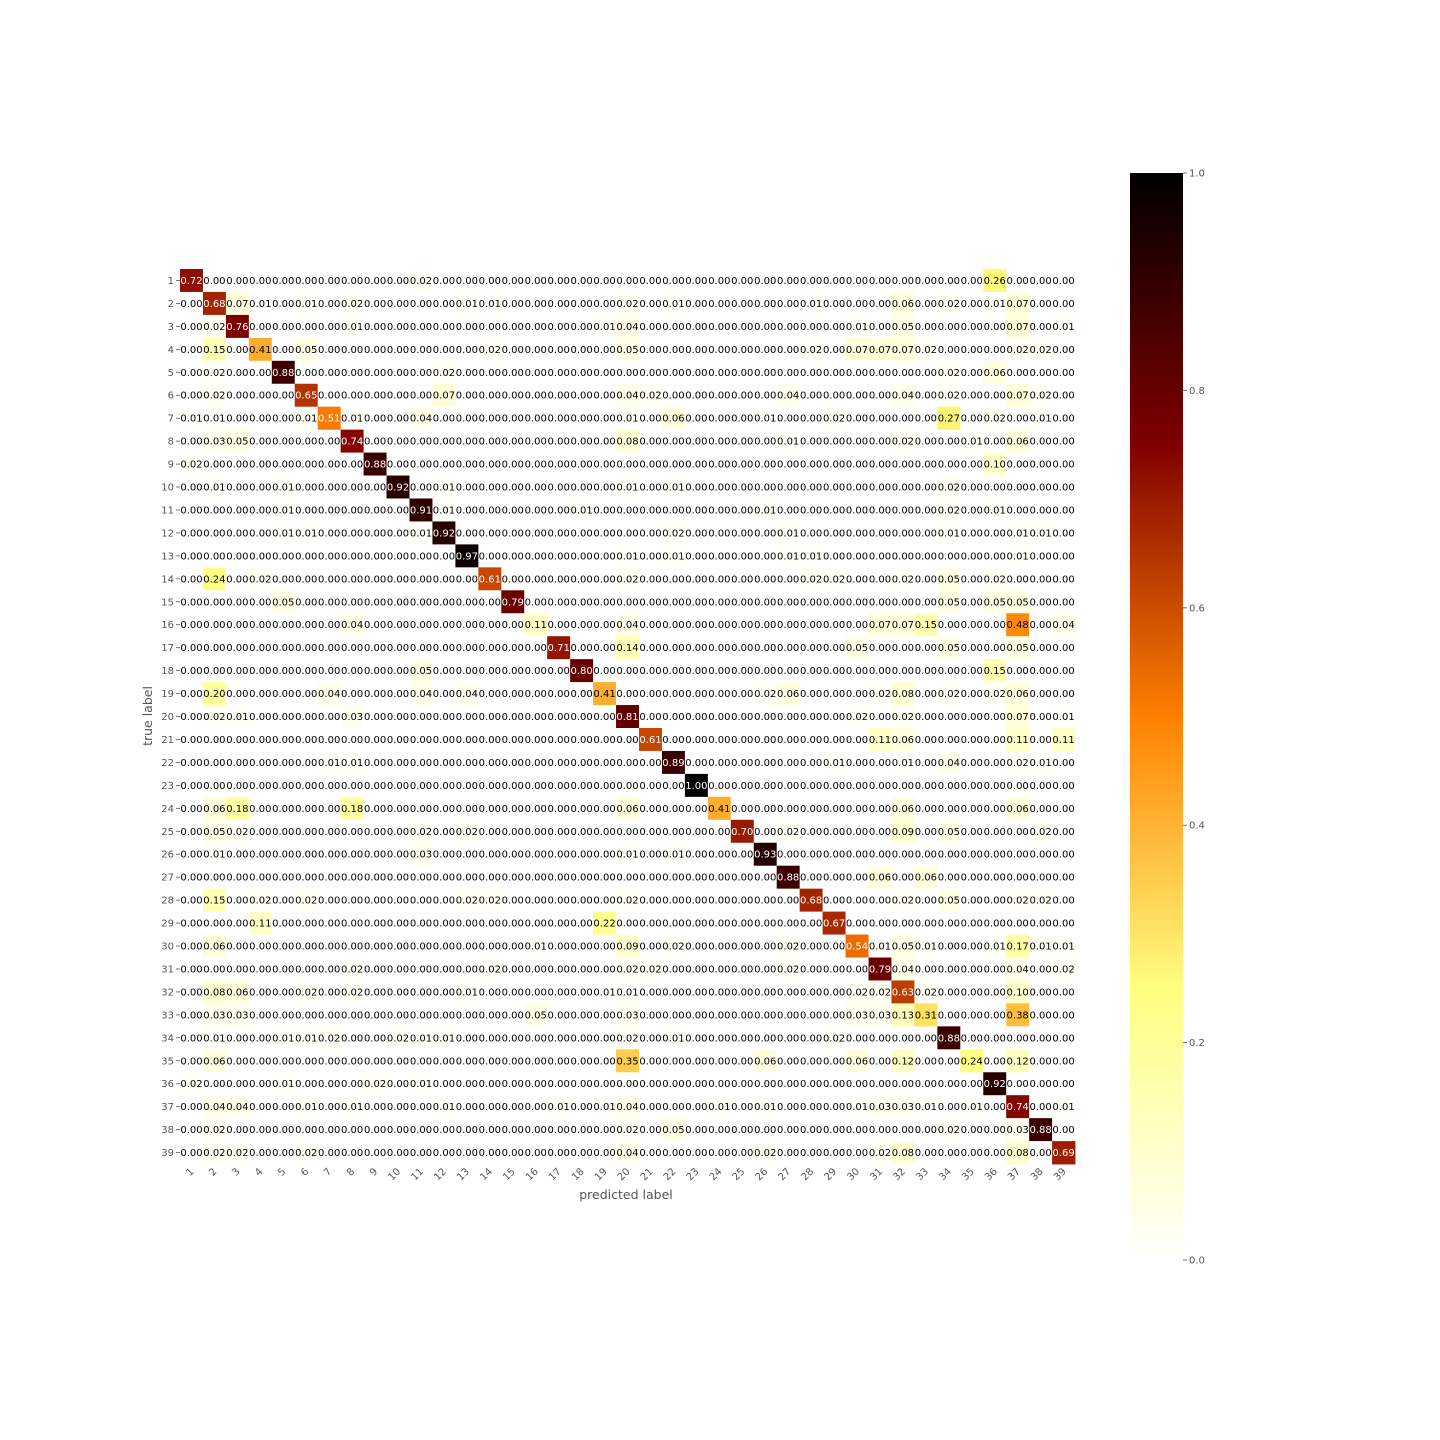 The width and height of the screenshot is (1440, 1440). What do you see at coordinates (171, 419) in the screenshot?
I see `y-tick-label: 7` at bounding box center [171, 419].